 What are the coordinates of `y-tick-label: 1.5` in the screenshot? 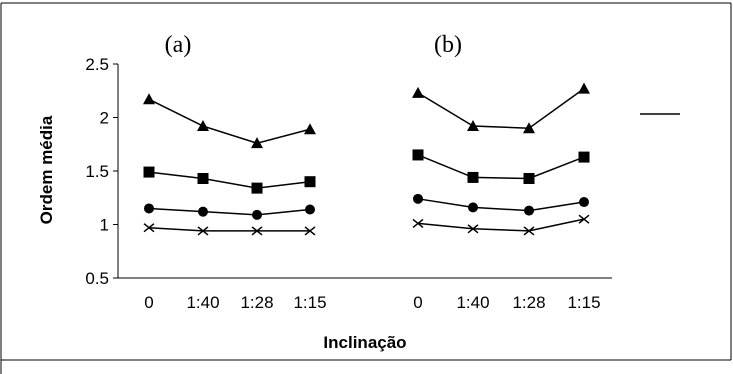 It's located at (97, 171).